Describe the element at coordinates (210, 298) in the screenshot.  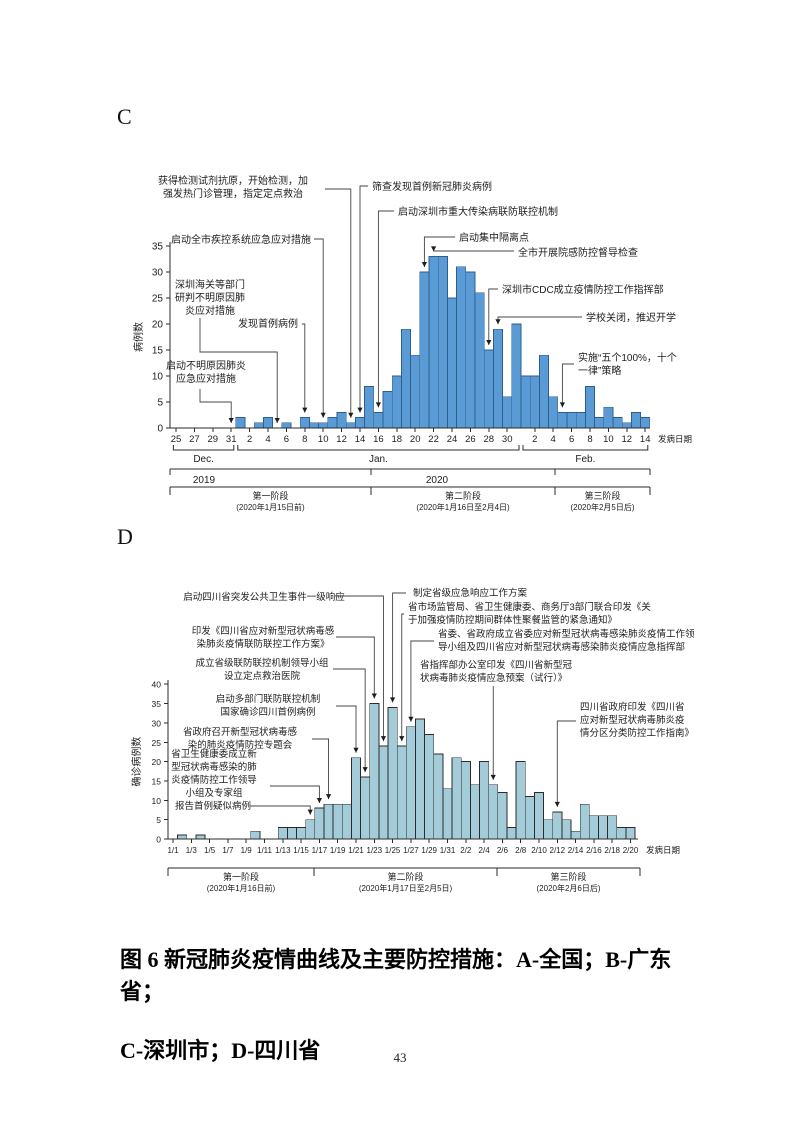
I see `annotation-label: 研判不明原因肺` at that location.